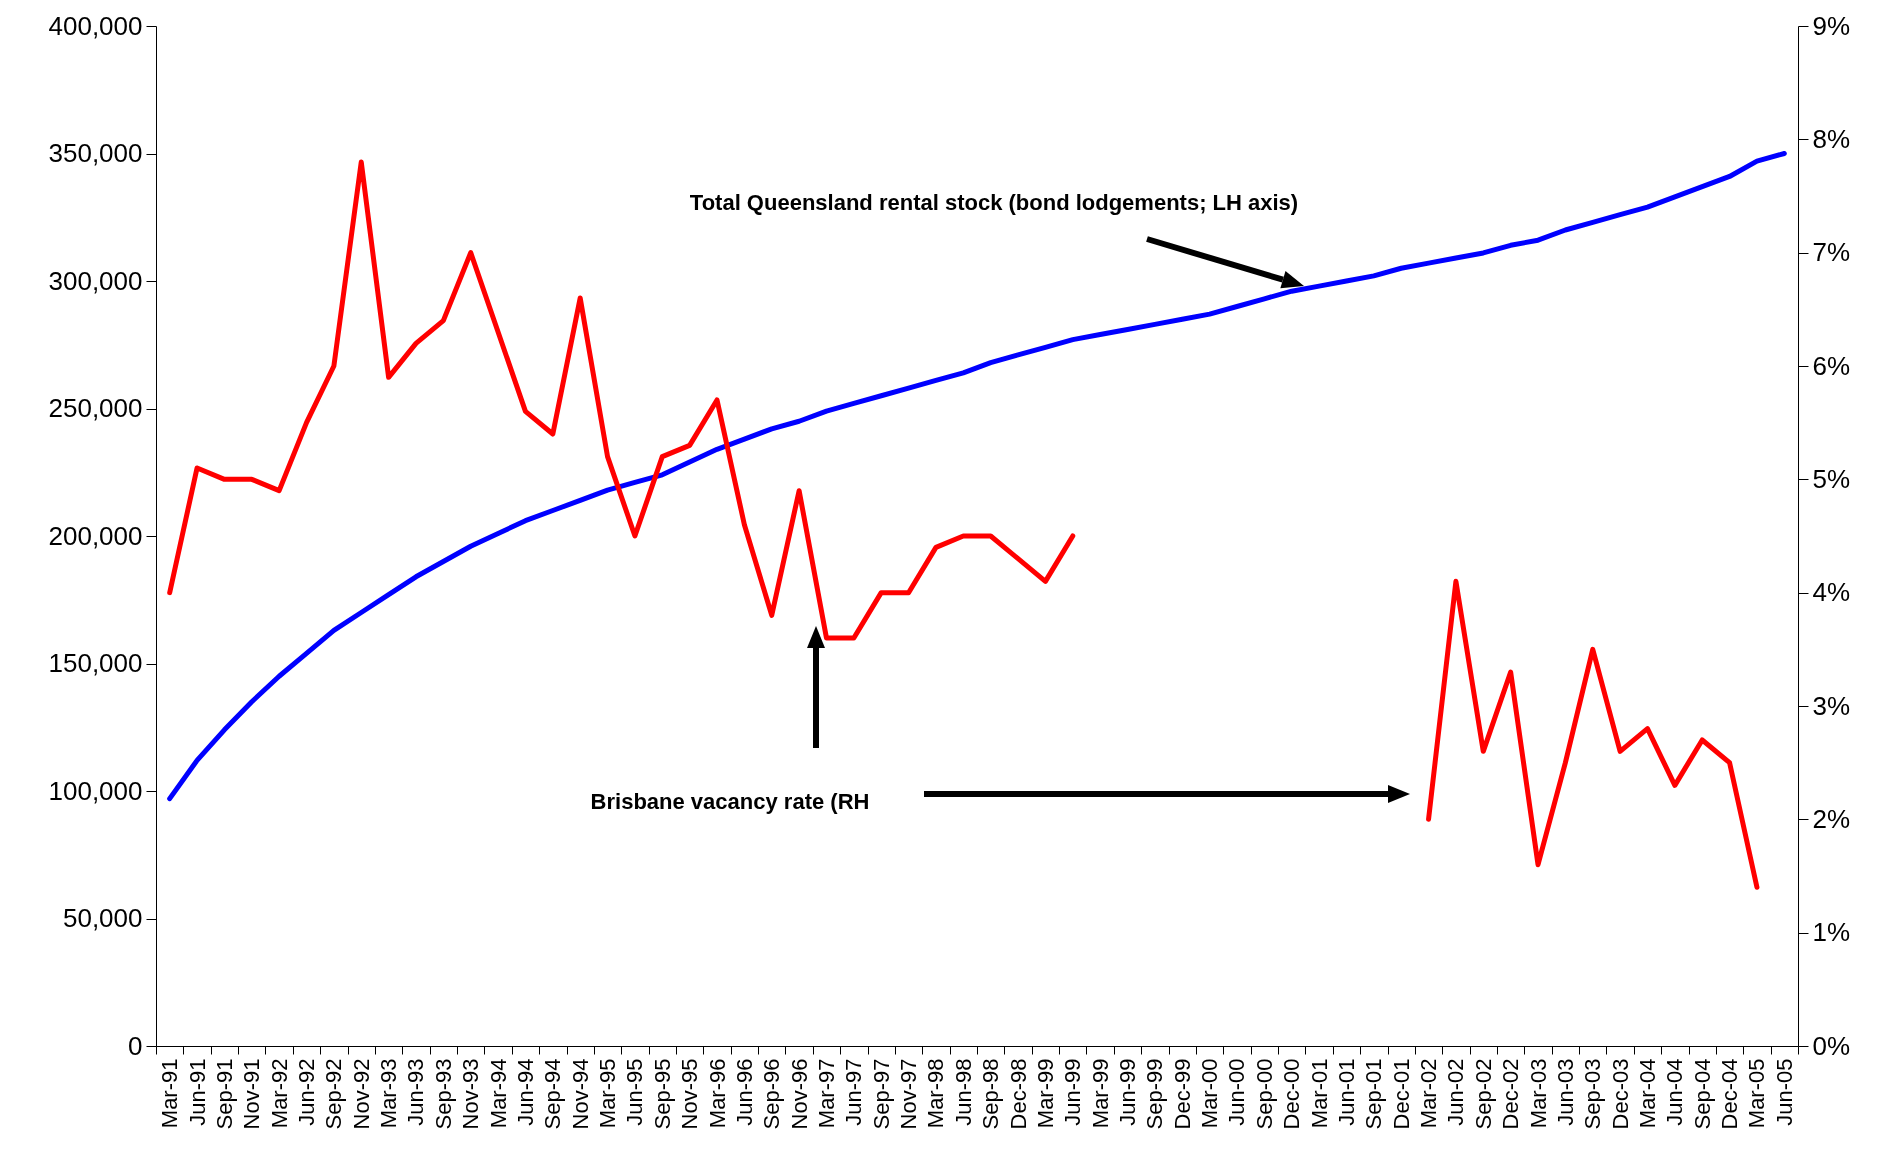 The height and width of the screenshot is (1162, 1877). I want to click on x-tick-label: Jun-96, so click(744, 1092).